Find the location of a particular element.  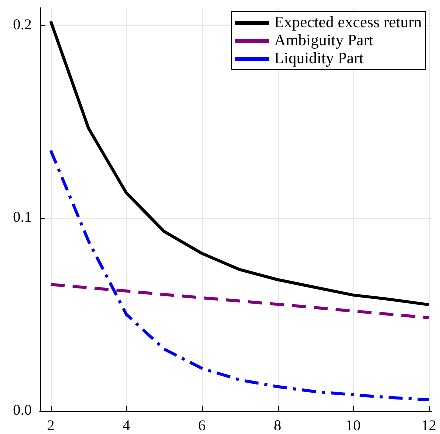

y-tick-label: 0.1 is located at coordinates (22, 218).